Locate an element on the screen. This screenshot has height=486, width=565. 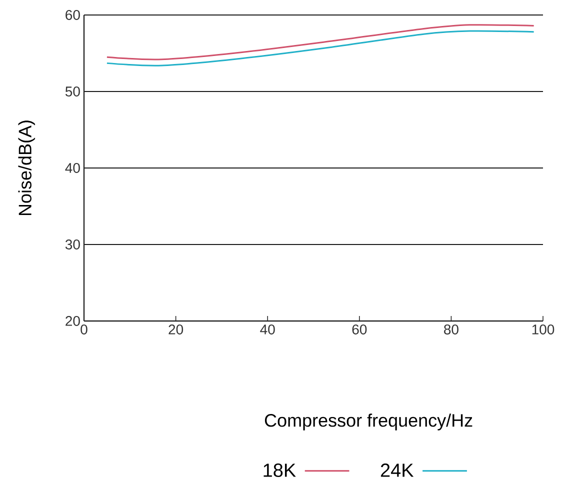
x-axis-title: Compressor frequency/Hz is located at coordinates (368, 422).